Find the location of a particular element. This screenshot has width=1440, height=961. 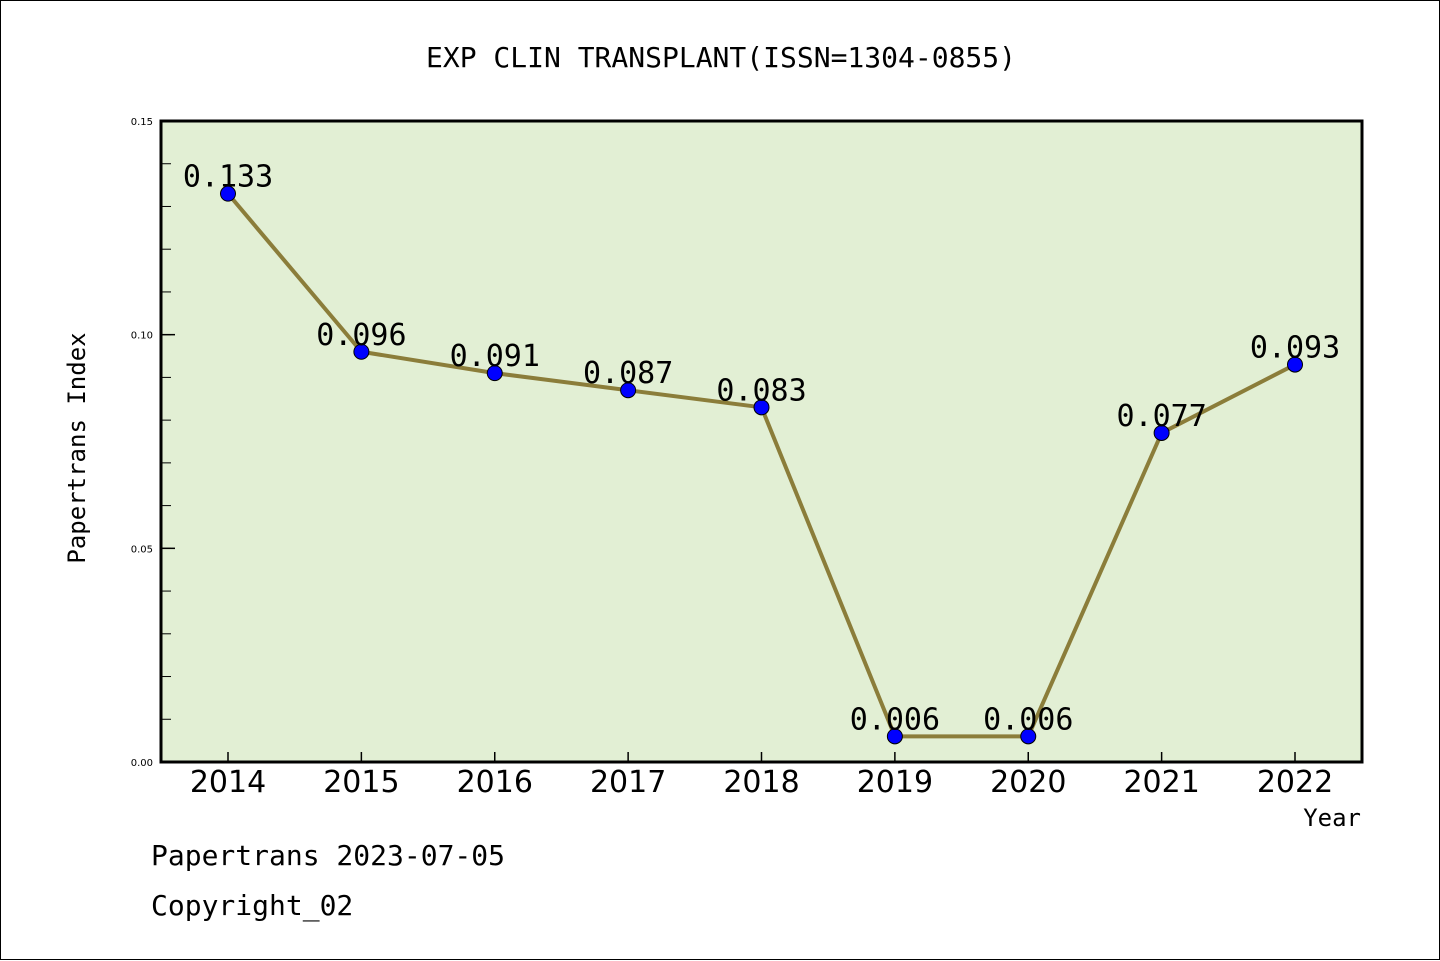

footer-copyright: Copyright_02 is located at coordinates (252, 906).